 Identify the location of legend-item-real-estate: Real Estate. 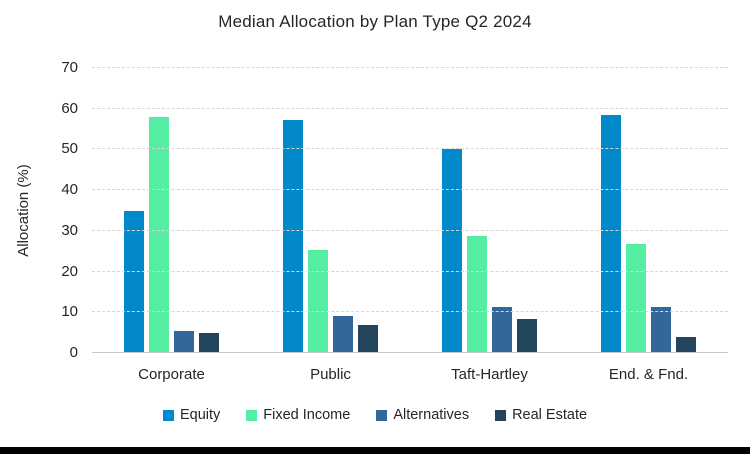
(541, 415).